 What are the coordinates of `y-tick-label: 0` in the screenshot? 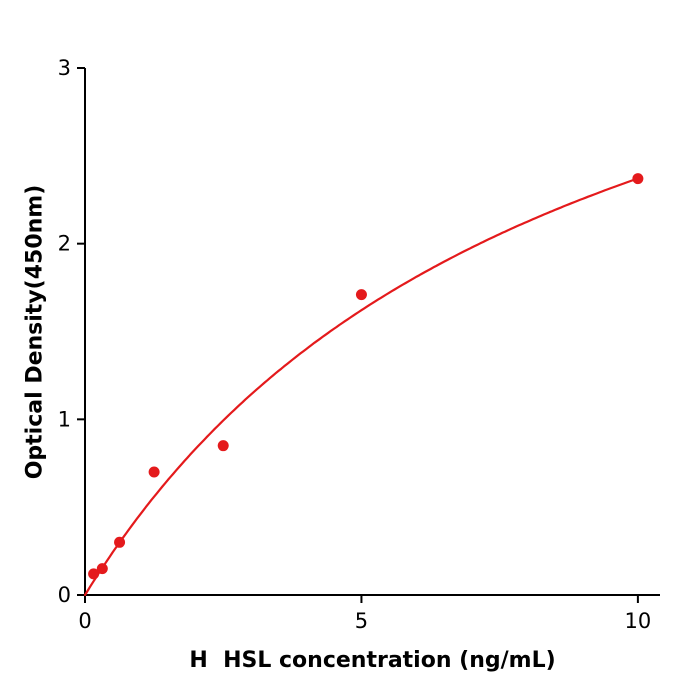 It's located at (64, 595).